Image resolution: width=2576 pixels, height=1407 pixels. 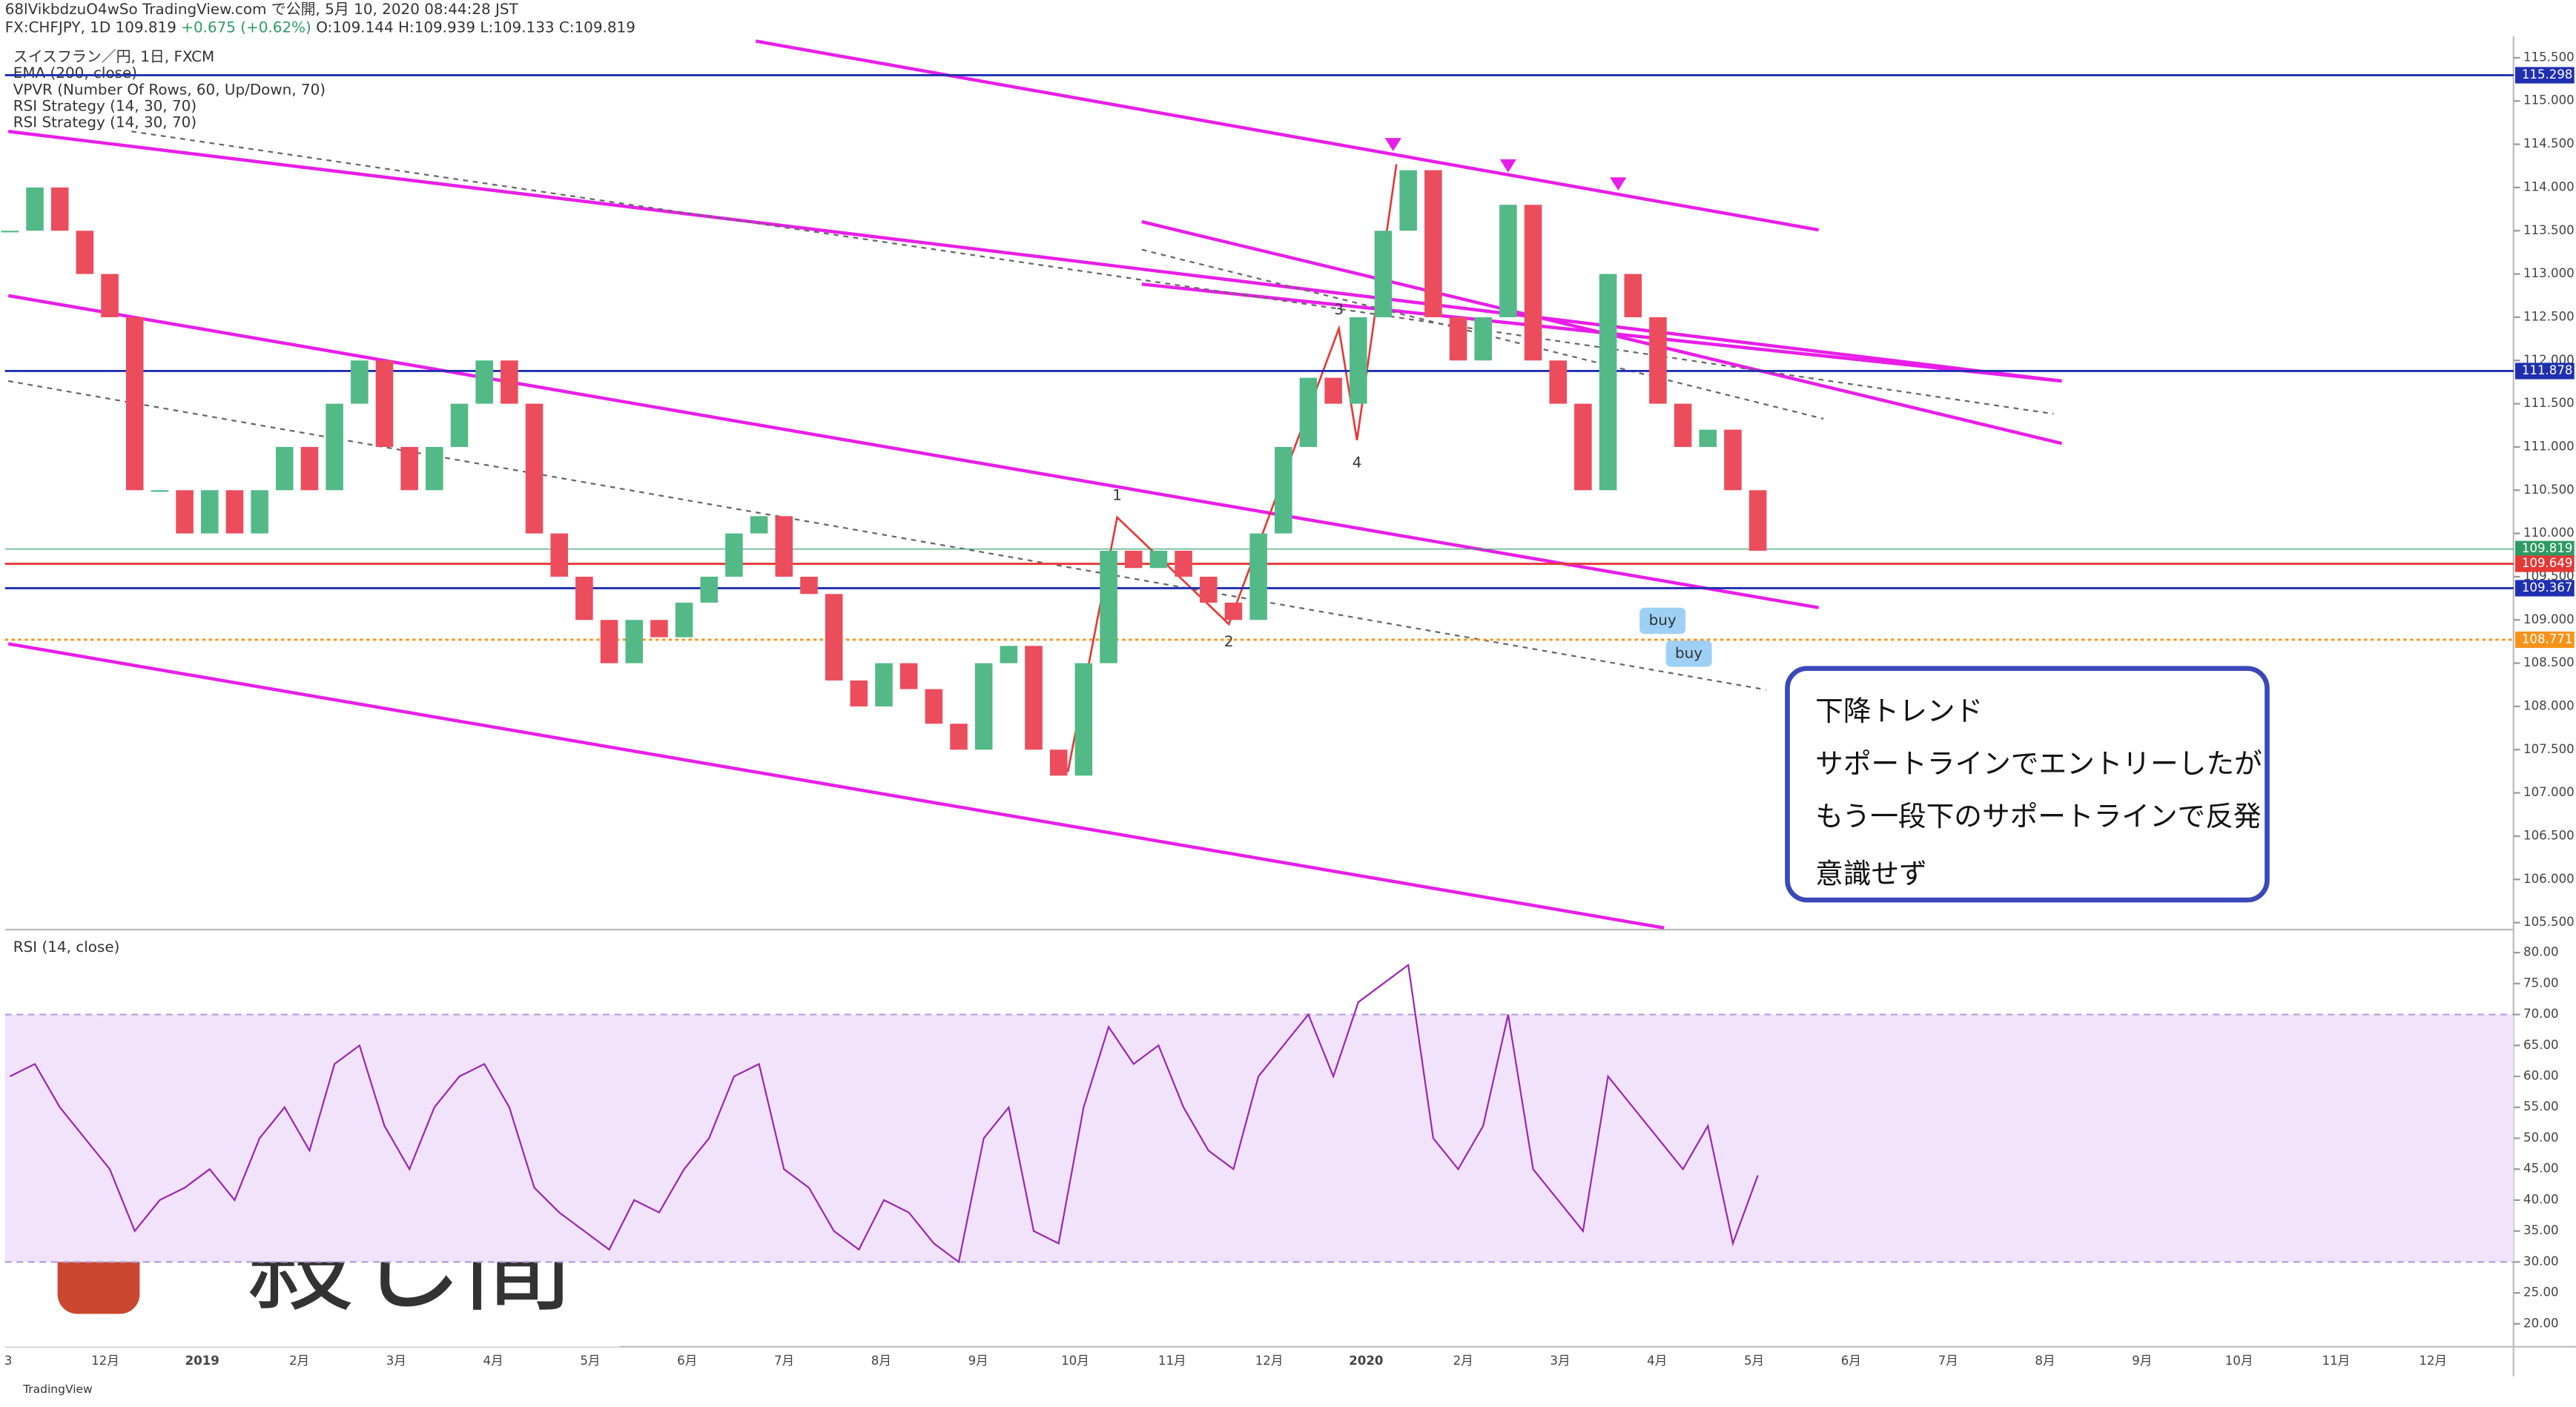 I want to click on y-tick-label: 111.500, so click(x=2549, y=403).